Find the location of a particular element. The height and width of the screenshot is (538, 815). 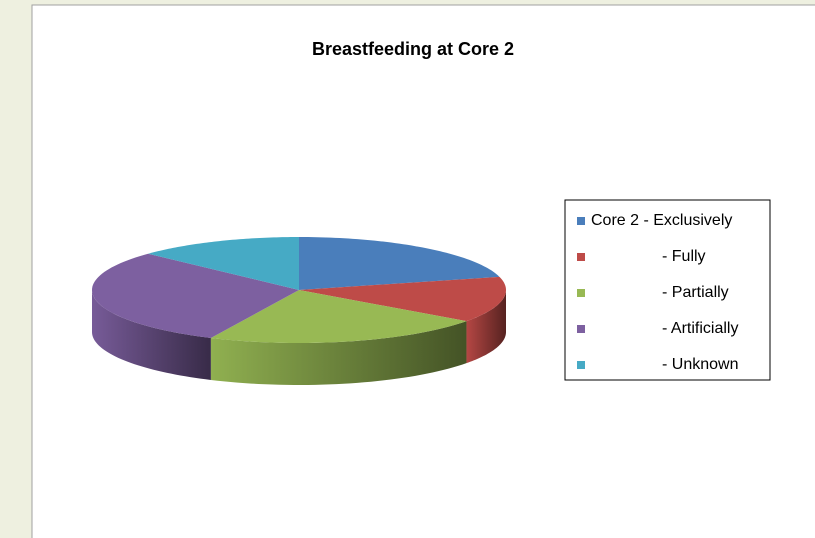

chart-title: Breastfeeding at Core 2 is located at coordinates (413, 49).